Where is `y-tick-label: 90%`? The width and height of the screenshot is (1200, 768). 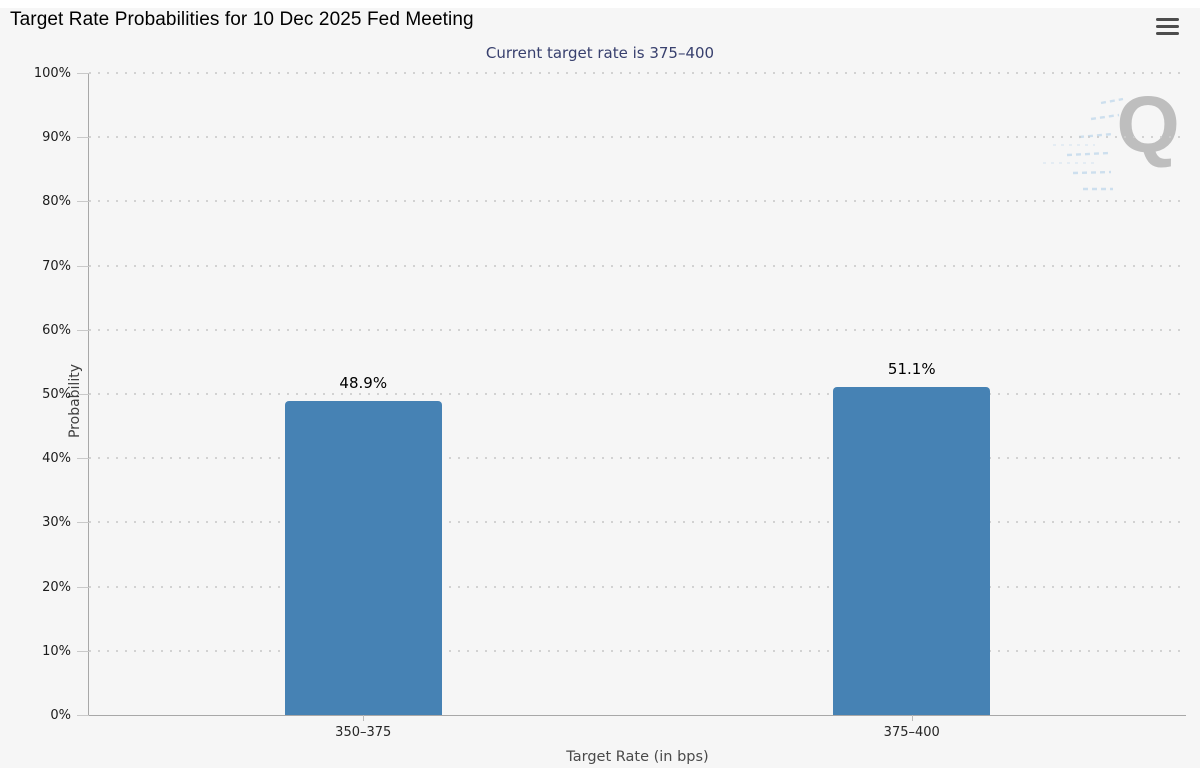 y-tick-label: 90% is located at coordinates (56, 138).